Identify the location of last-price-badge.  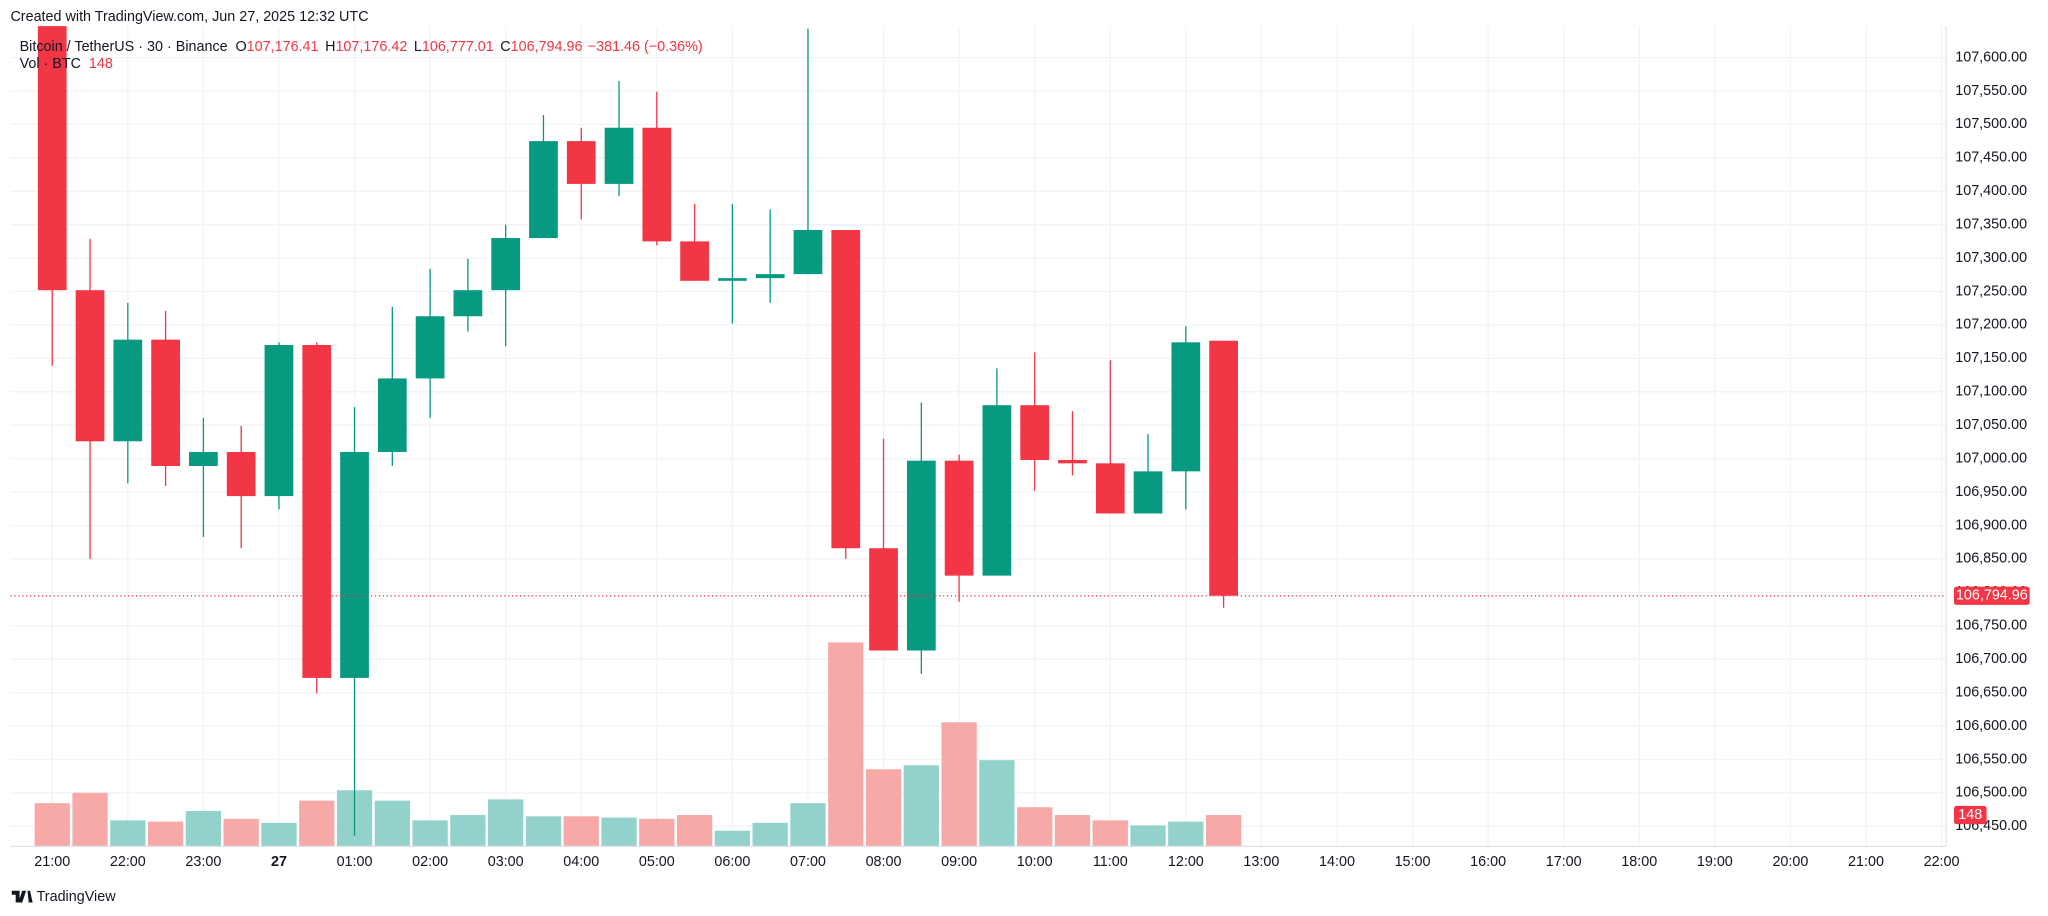
(1991, 595).